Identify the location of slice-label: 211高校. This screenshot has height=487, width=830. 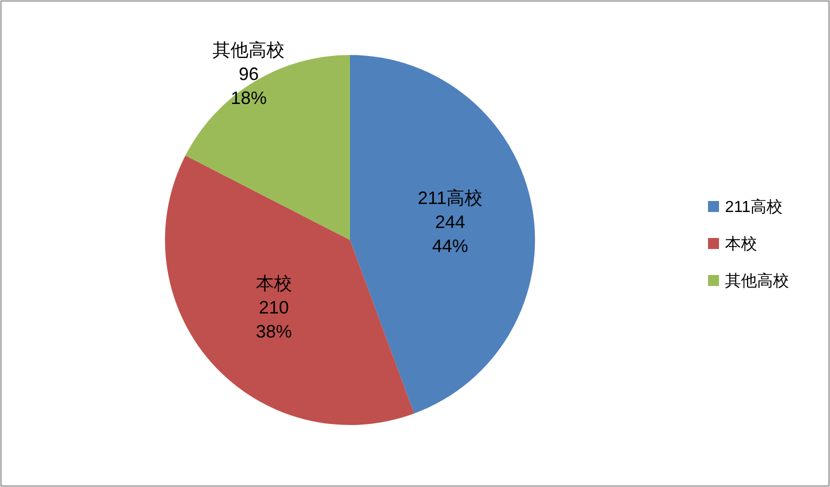
(450, 198).